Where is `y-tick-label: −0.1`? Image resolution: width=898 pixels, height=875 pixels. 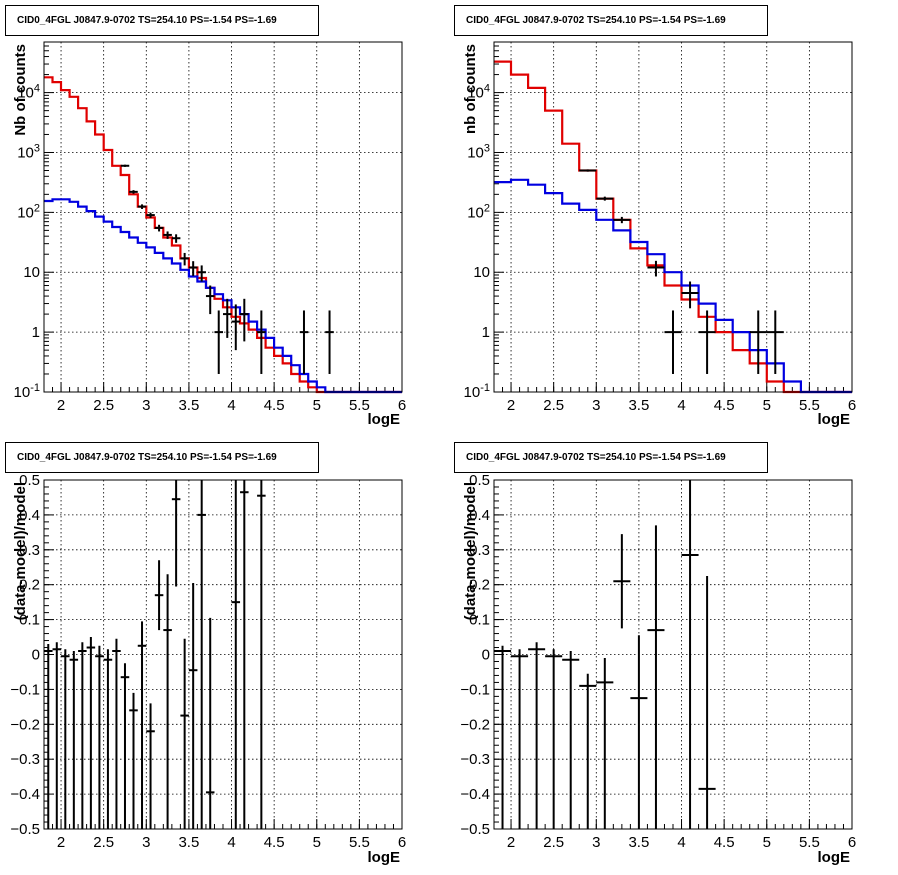
y-tick-label: −0.1 is located at coordinates (475, 689).